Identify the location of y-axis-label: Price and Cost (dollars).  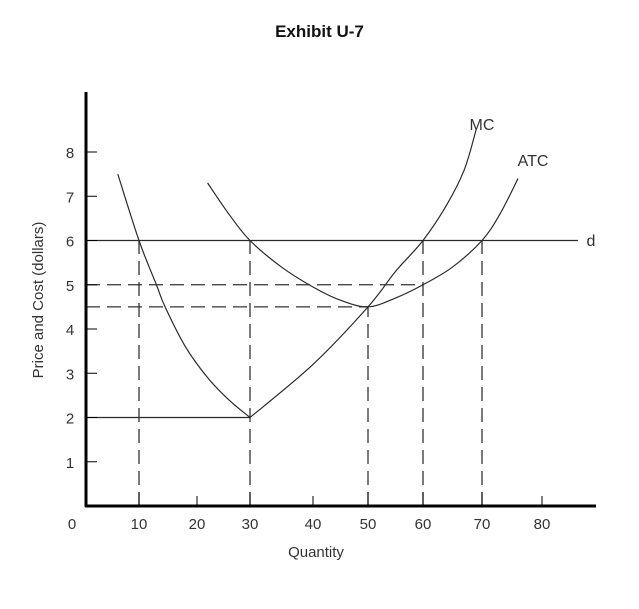
(38, 300).